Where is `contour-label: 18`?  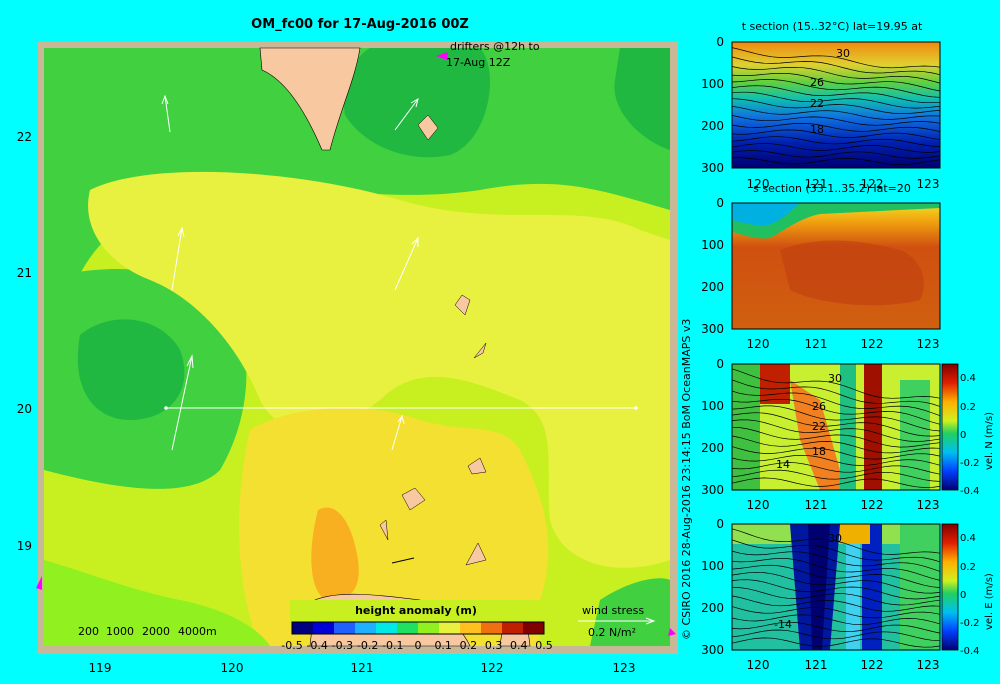 contour-label: 18 is located at coordinates (819, 451).